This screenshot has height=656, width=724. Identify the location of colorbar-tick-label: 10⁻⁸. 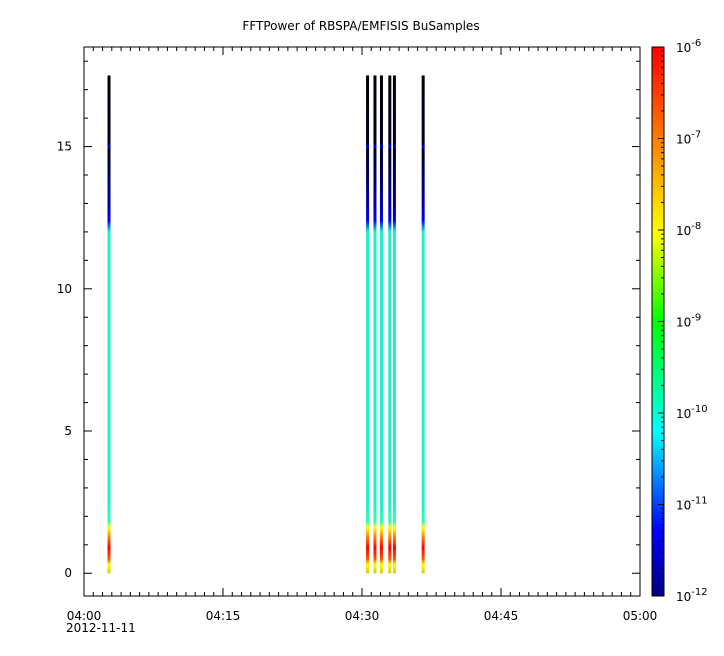
(688, 229).